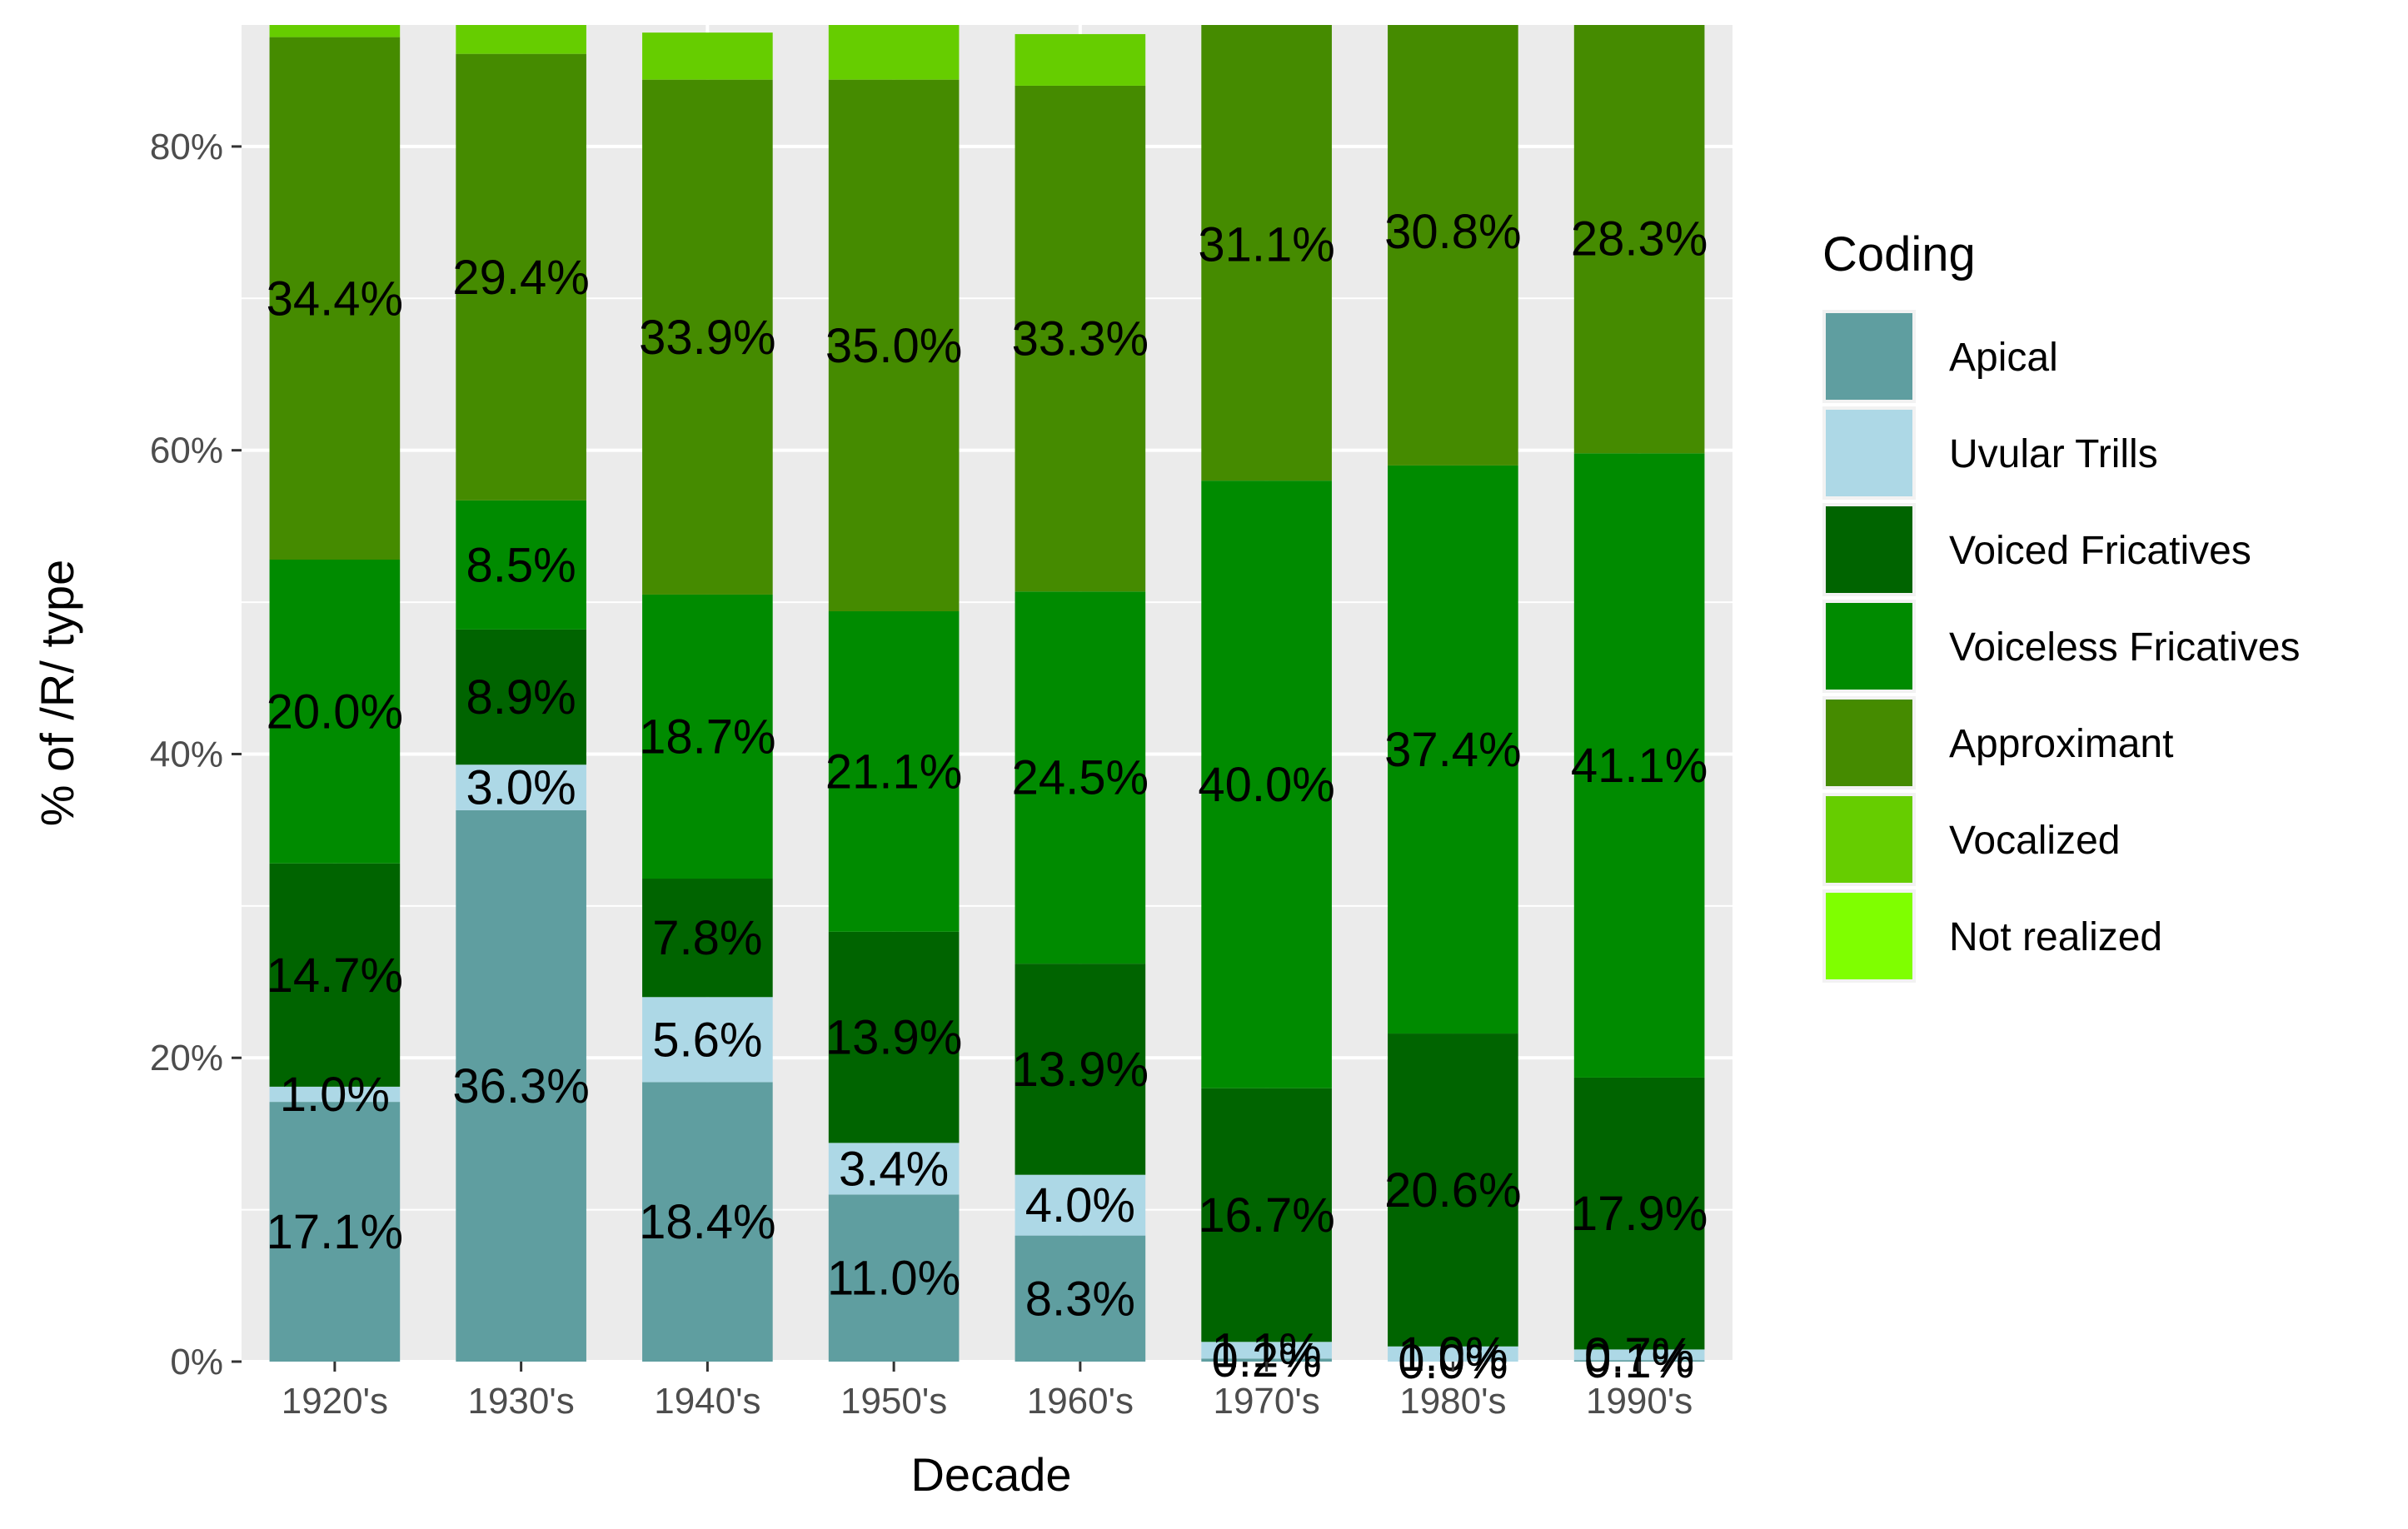 This screenshot has height=1529, width=2408. I want to click on y-tick-label: 80%, so click(186, 147).